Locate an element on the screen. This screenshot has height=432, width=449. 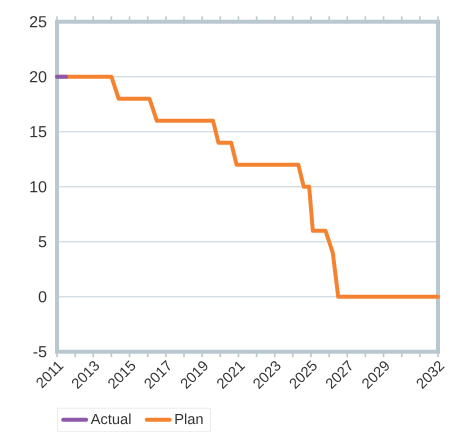
y-tick-label: -5 is located at coordinates (39, 352).